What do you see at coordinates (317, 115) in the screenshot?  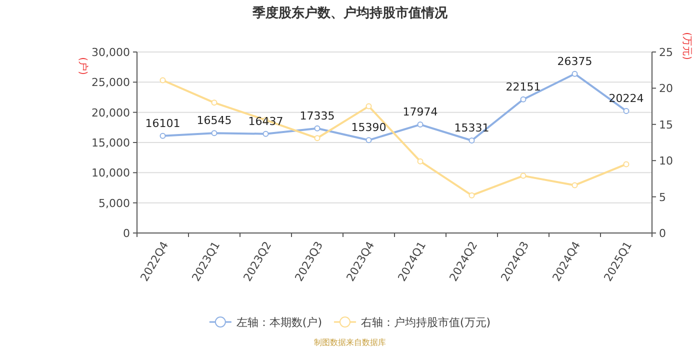 I see `data-label: 17335` at bounding box center [317, 115].